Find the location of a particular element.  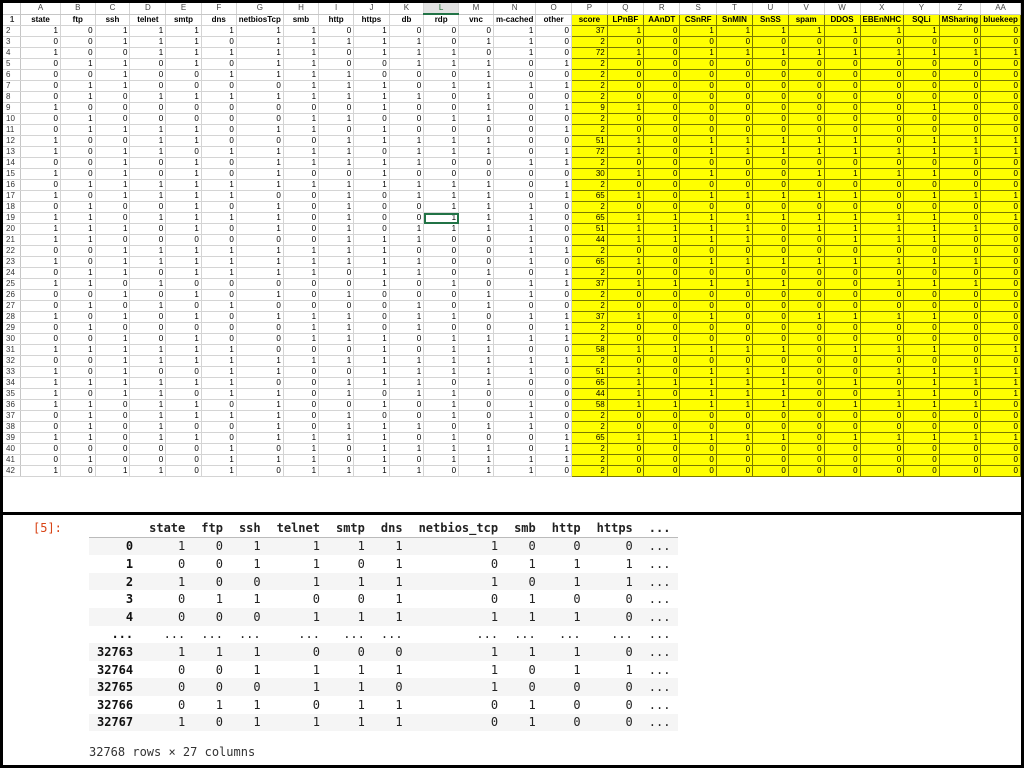

header-cell: SnMIN is located at coordinates (735, 20).